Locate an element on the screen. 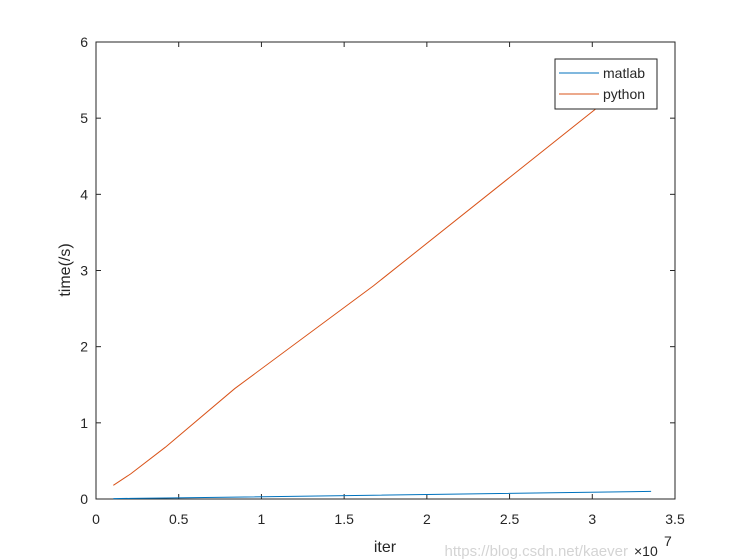 The height and width of the screenshot is (560, 746). y-axis-label: time(/s) is located at coordinates (65, 269).